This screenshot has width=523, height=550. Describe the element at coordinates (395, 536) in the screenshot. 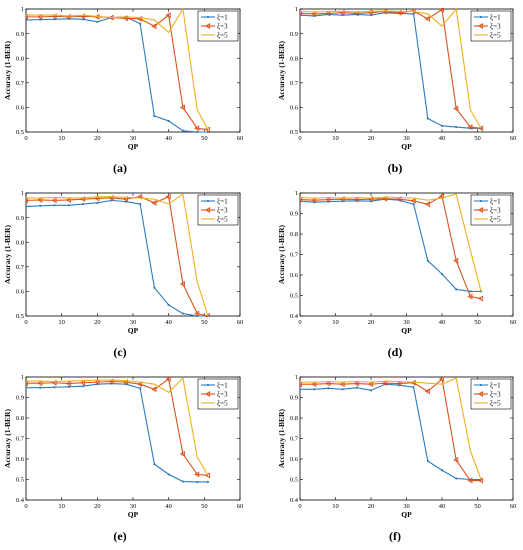

I see `panel-label: (f)` at that location.